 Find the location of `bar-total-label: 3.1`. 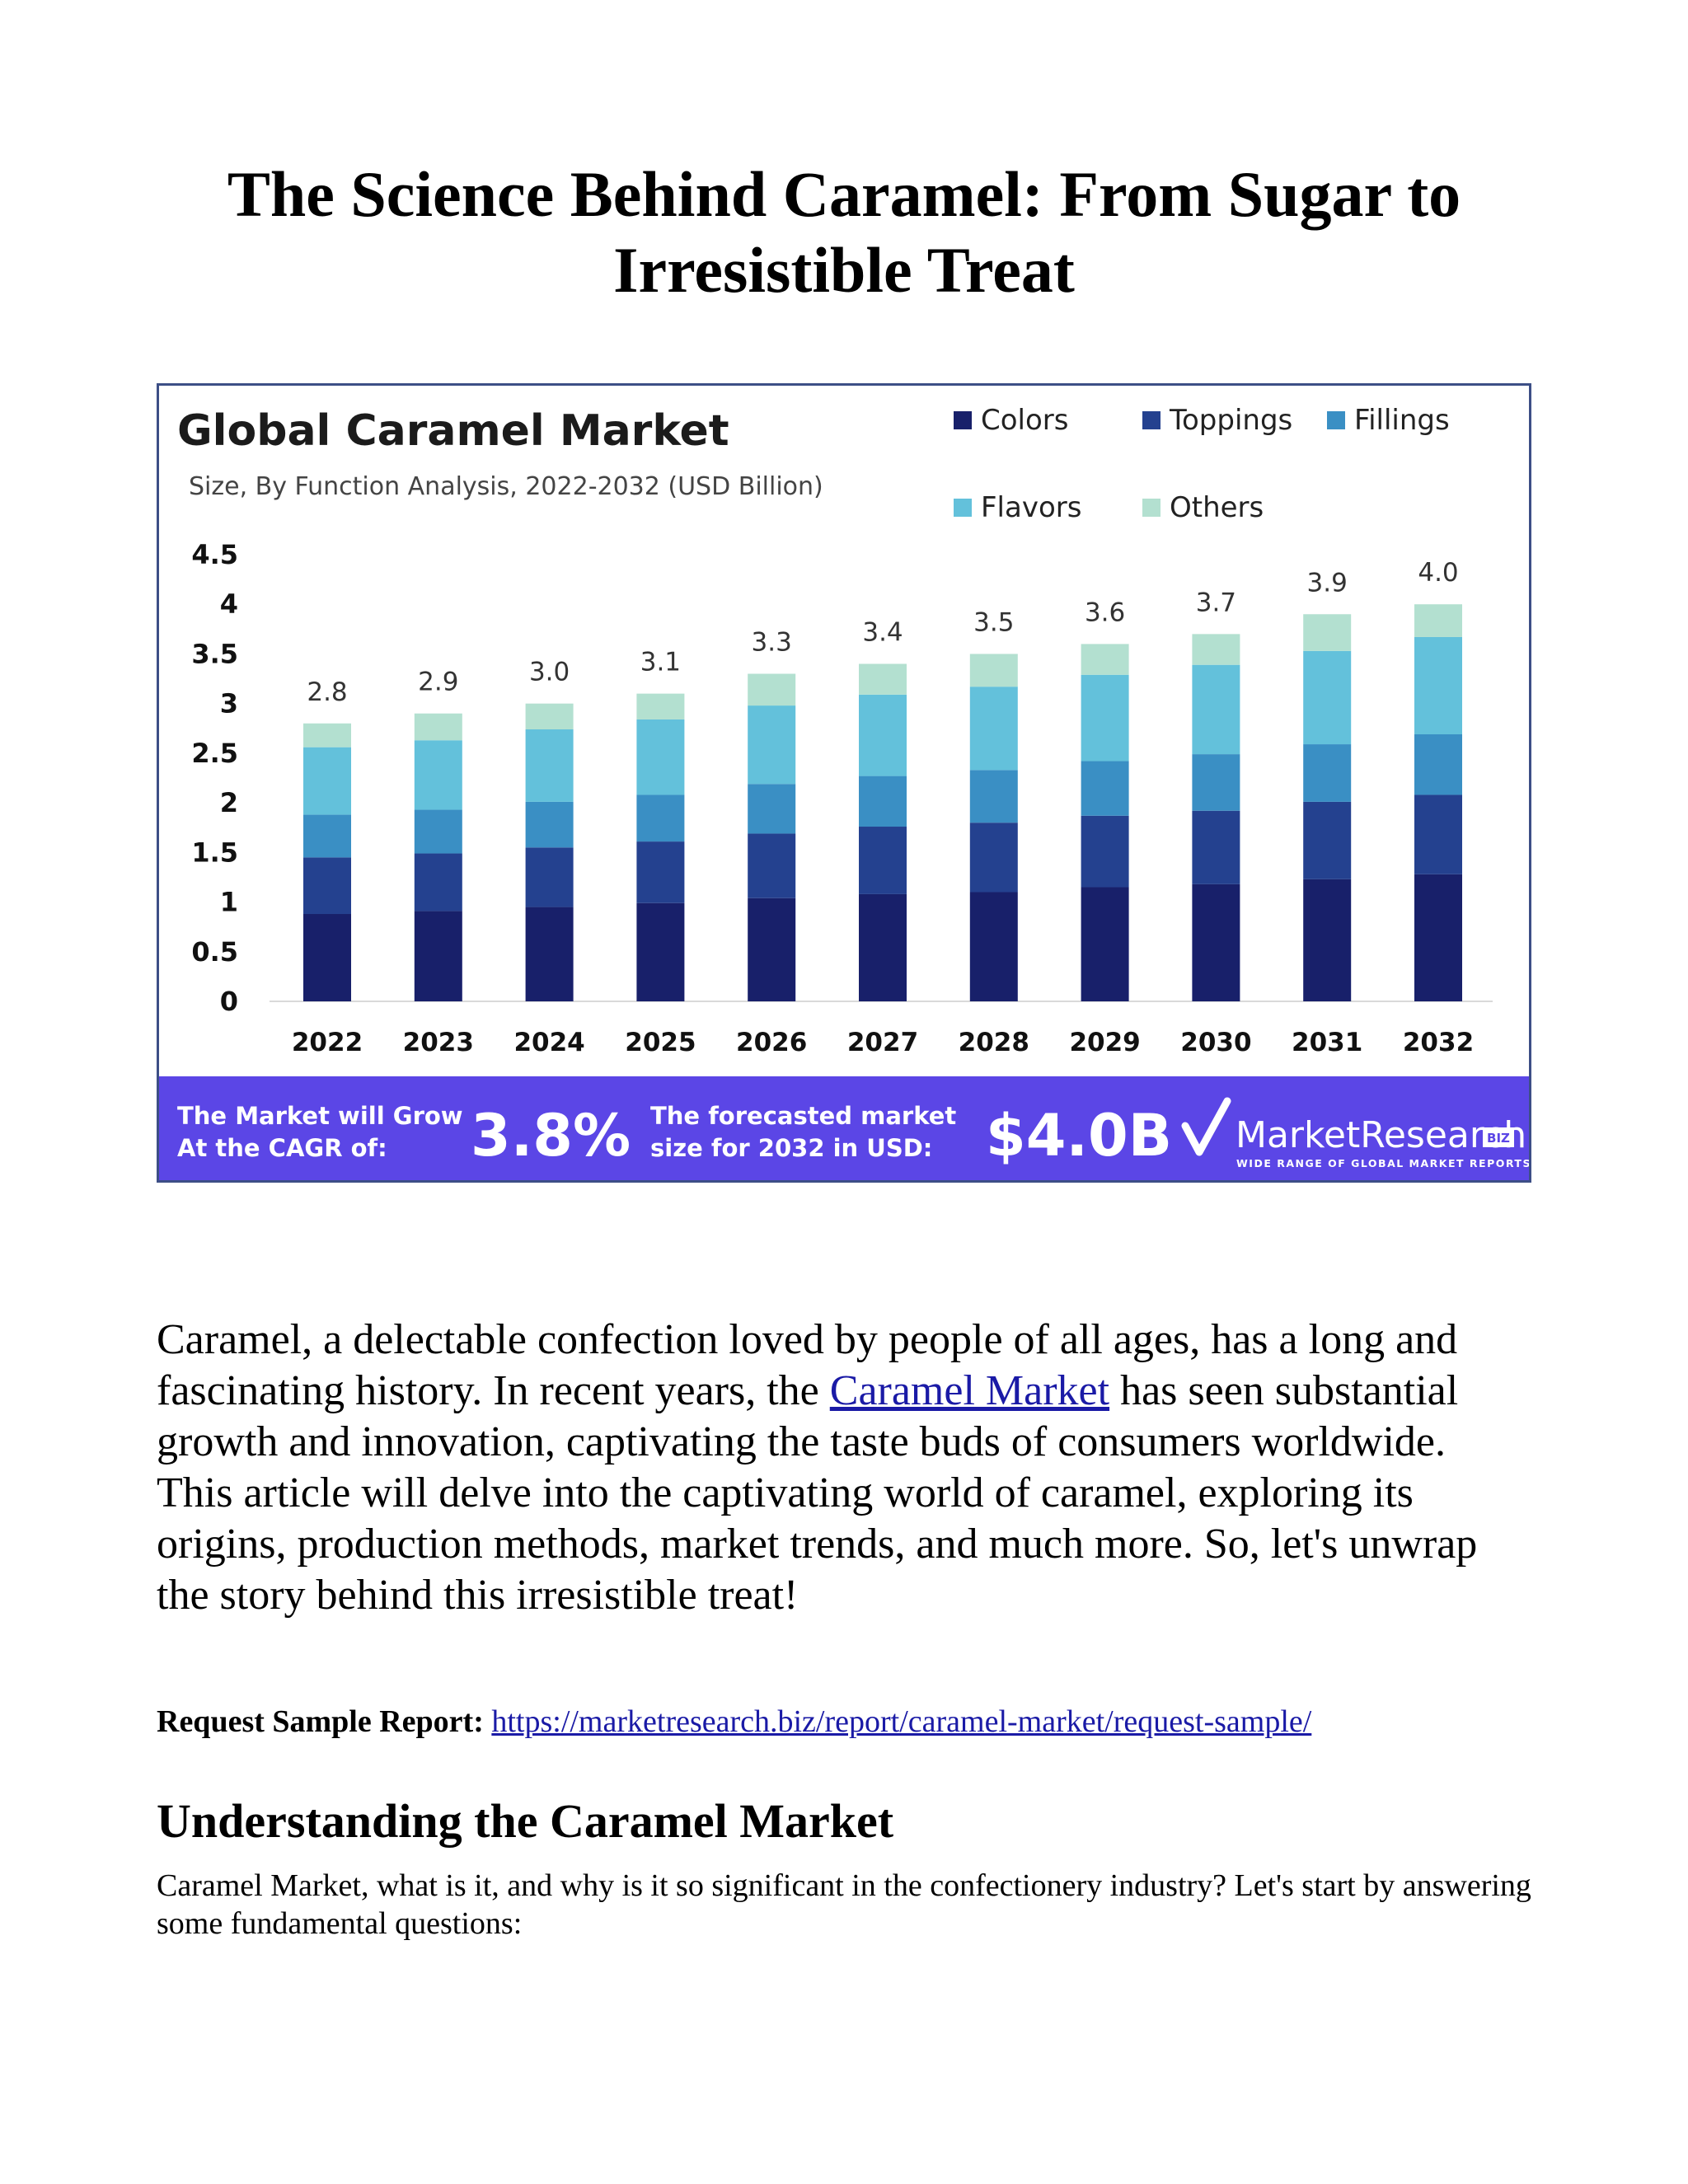

bar-total-label: 3.1 is located at coordinates (661, 662).